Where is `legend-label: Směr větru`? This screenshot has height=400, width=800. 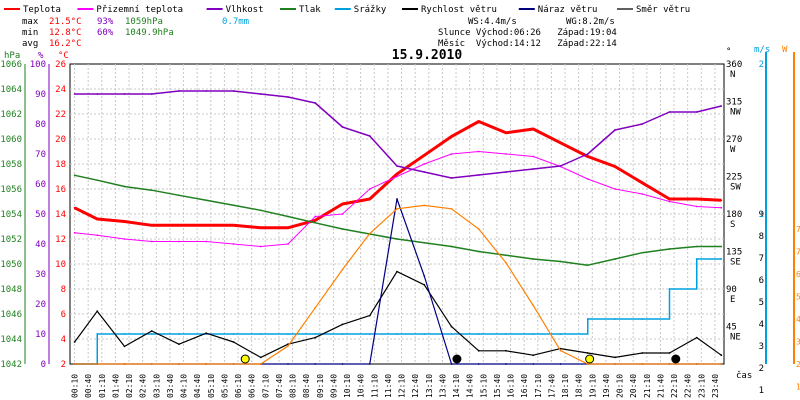 legend-label: Směr větru is located at coordinates (663, 10).